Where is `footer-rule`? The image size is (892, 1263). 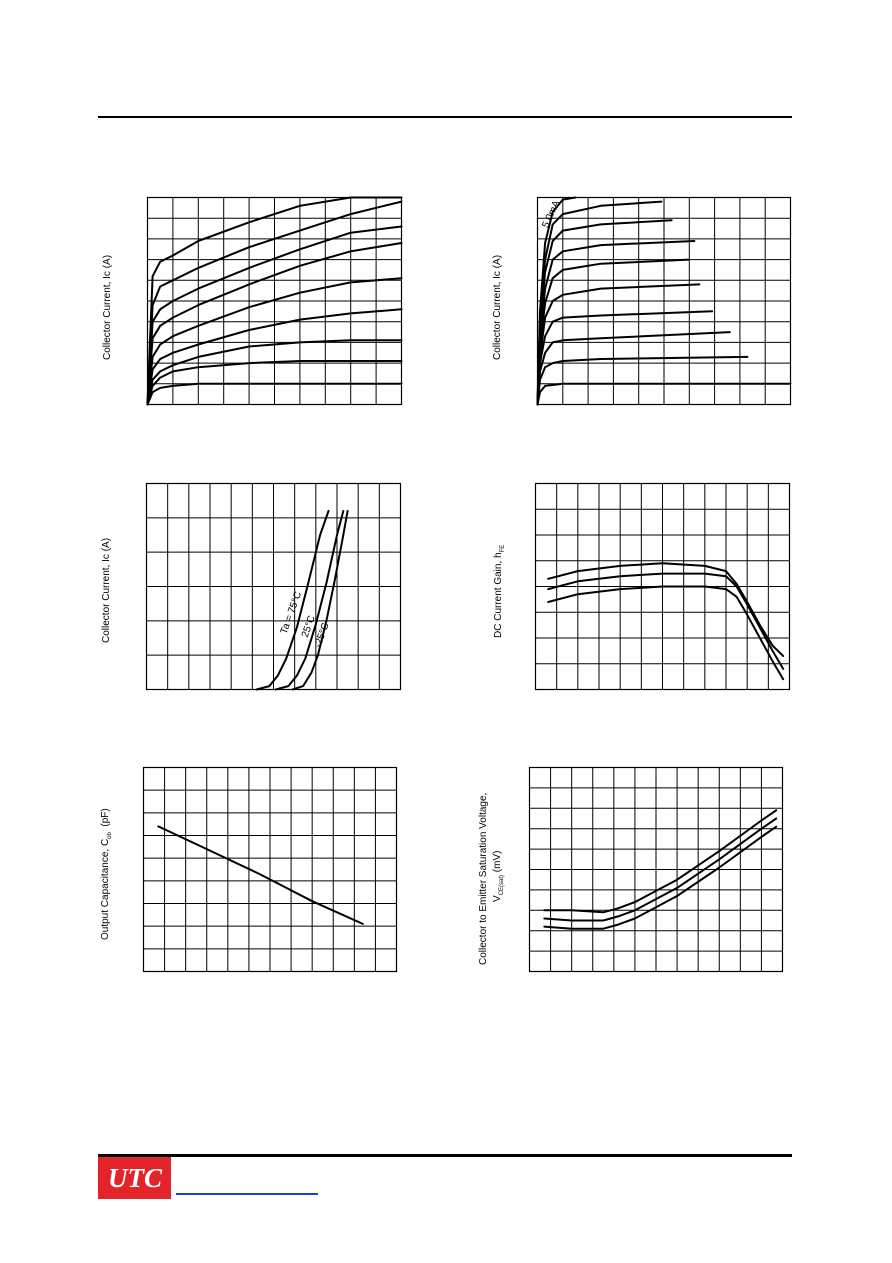
footer-rule is located at coordinates (445, 1155).